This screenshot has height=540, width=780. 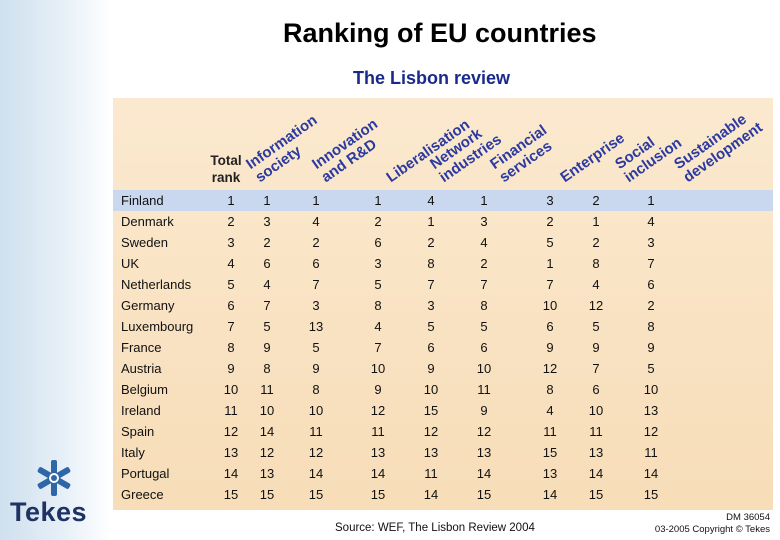 I want to click on total-rank-cell: 14, so click(x=231, y=473).